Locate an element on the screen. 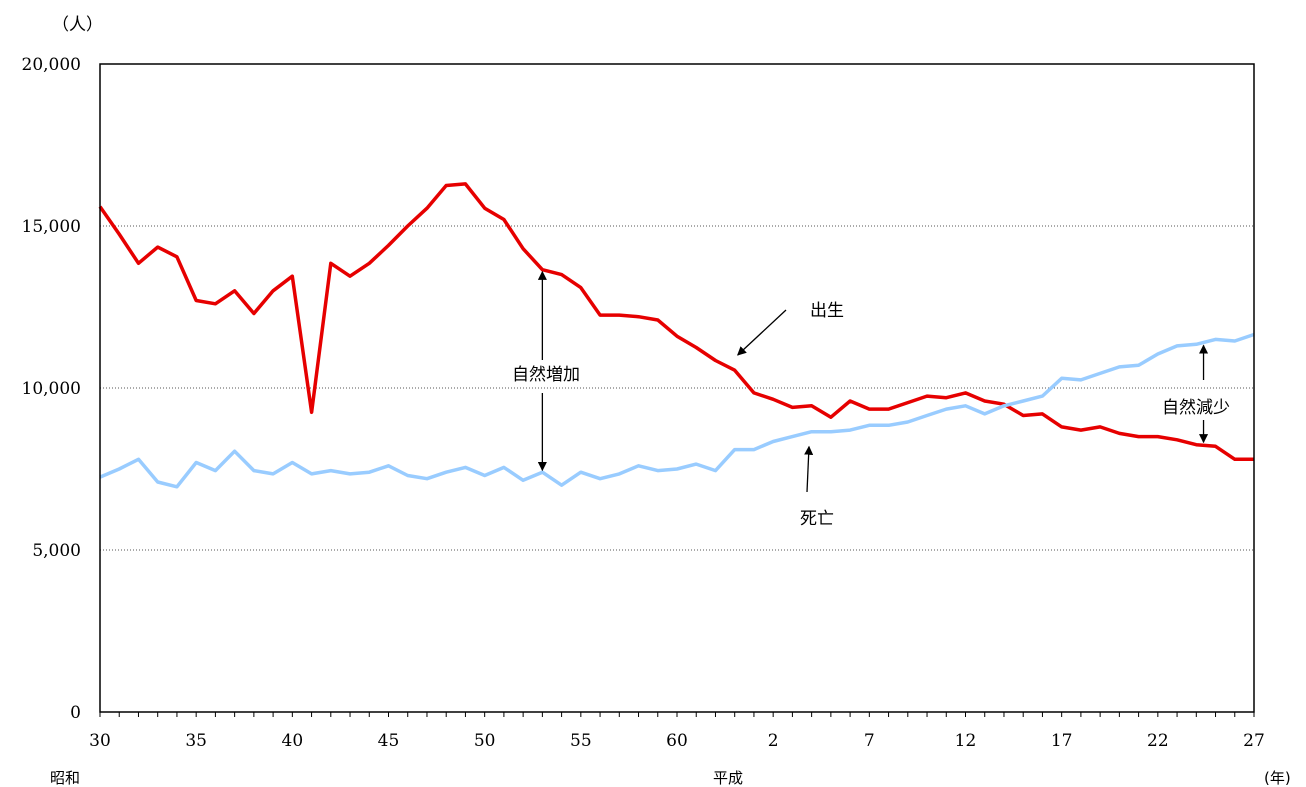 The width and height of the screenshot is (1306, 787). death-series-label: 死亡 is located at coordinates (817, 519).